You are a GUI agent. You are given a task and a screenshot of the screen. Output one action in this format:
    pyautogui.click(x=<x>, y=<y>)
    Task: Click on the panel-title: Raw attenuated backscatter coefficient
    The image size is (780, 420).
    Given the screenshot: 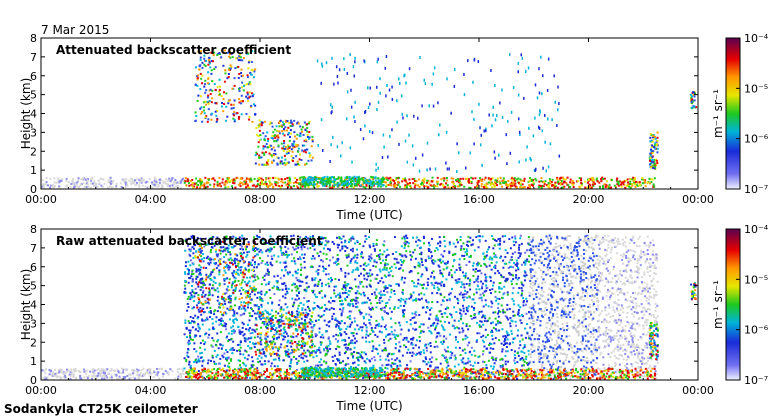 What is the action you would take?
    pyautogui.click(x=189, y=241)
    